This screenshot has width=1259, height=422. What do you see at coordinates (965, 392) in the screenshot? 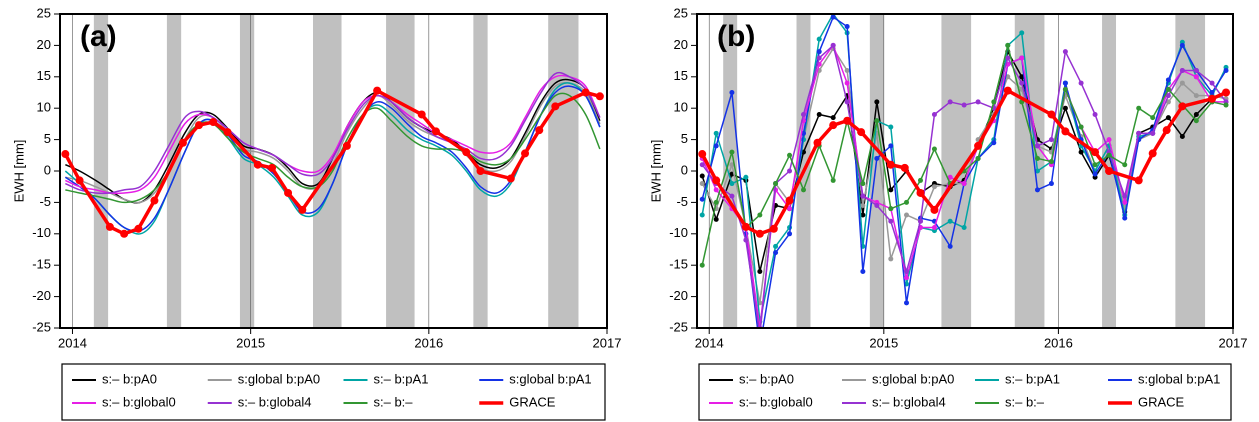
I see `legend-box` at bounding box center [965, 392].